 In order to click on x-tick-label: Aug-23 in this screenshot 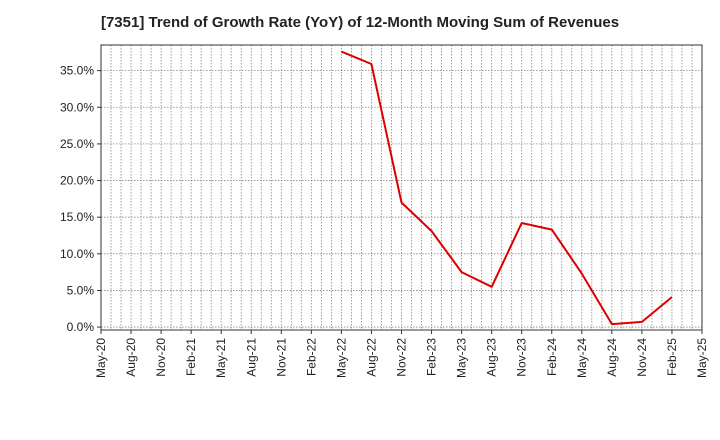, I will do `click(492, 357)`.